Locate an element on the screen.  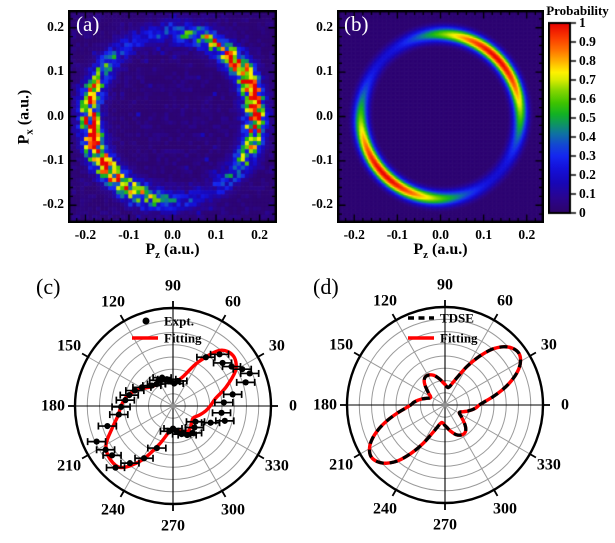
x-tick-label-b: 0.2 is located at coordinates (527, 234).